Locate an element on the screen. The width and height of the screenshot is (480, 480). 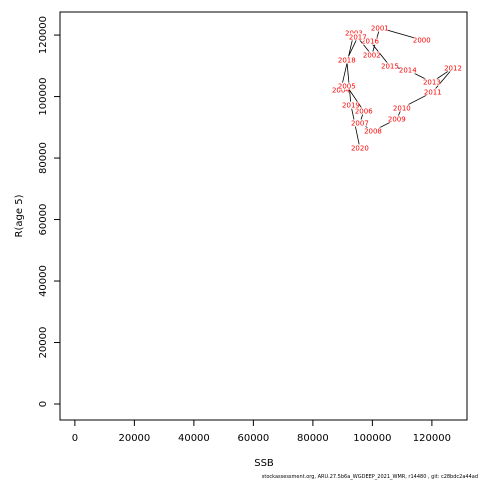
y-tick-label: 20000 is located at coordinates (43, 343).